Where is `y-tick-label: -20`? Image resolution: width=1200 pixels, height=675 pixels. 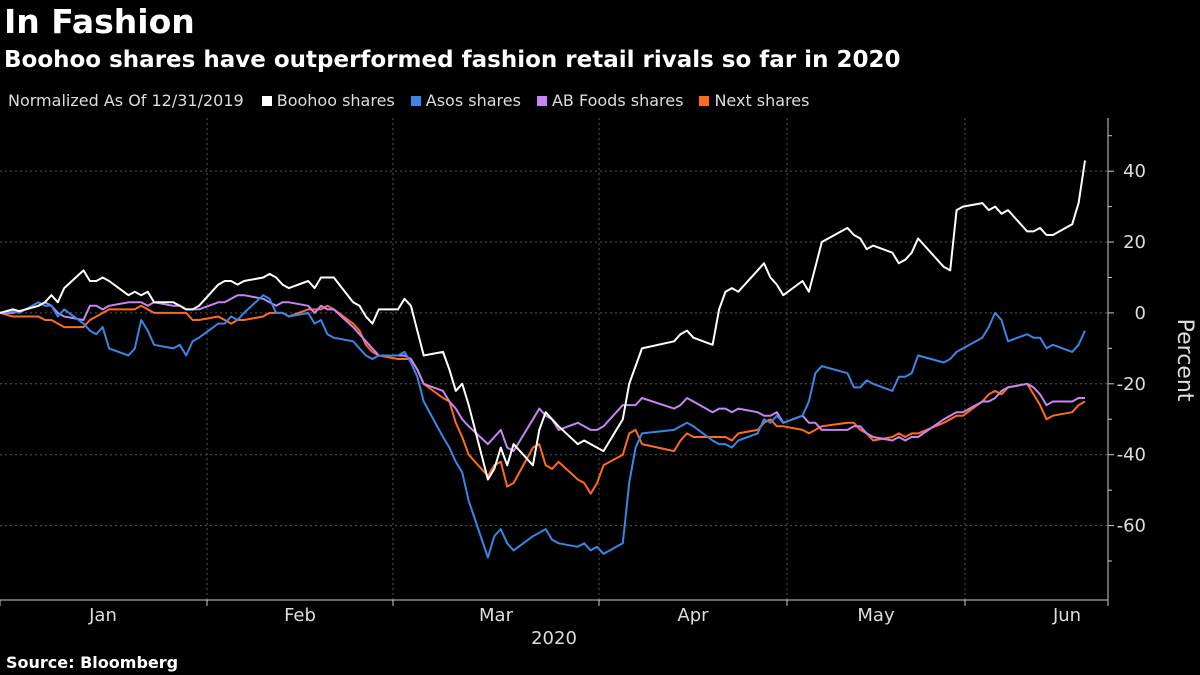 y-tick-label: -20 is located at coordinates (1131, 384).